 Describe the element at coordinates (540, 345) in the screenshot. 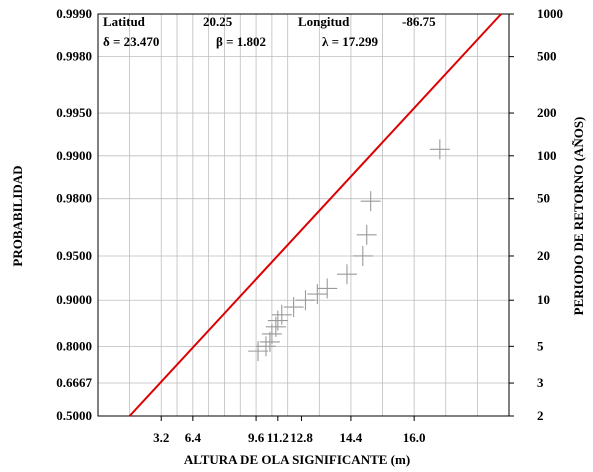

I see `y2-tick-label: 5` at that location.